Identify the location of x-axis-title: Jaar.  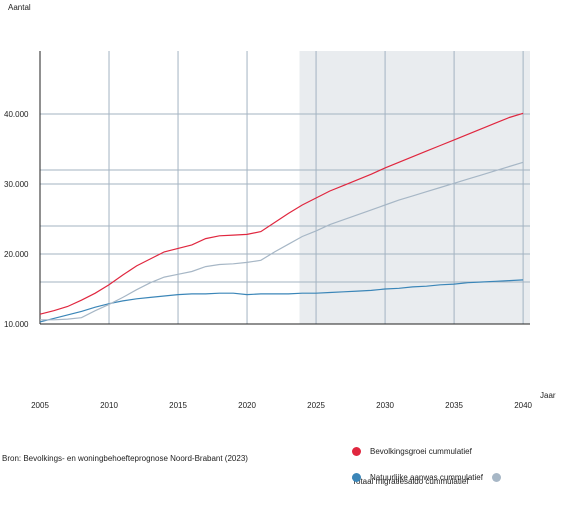
(548, 395).